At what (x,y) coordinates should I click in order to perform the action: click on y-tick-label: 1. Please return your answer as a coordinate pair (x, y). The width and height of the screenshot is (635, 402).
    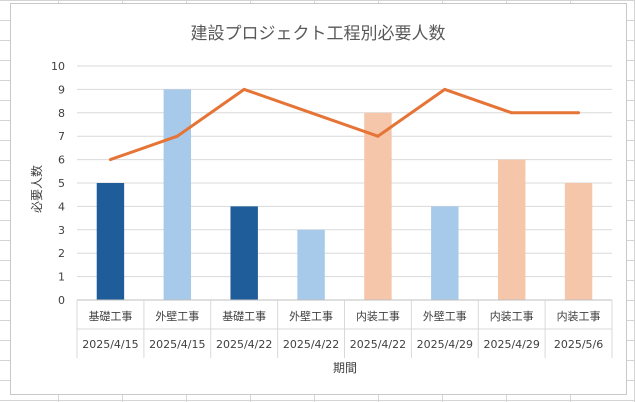
    Looking at the image, I should click on (61, 277).